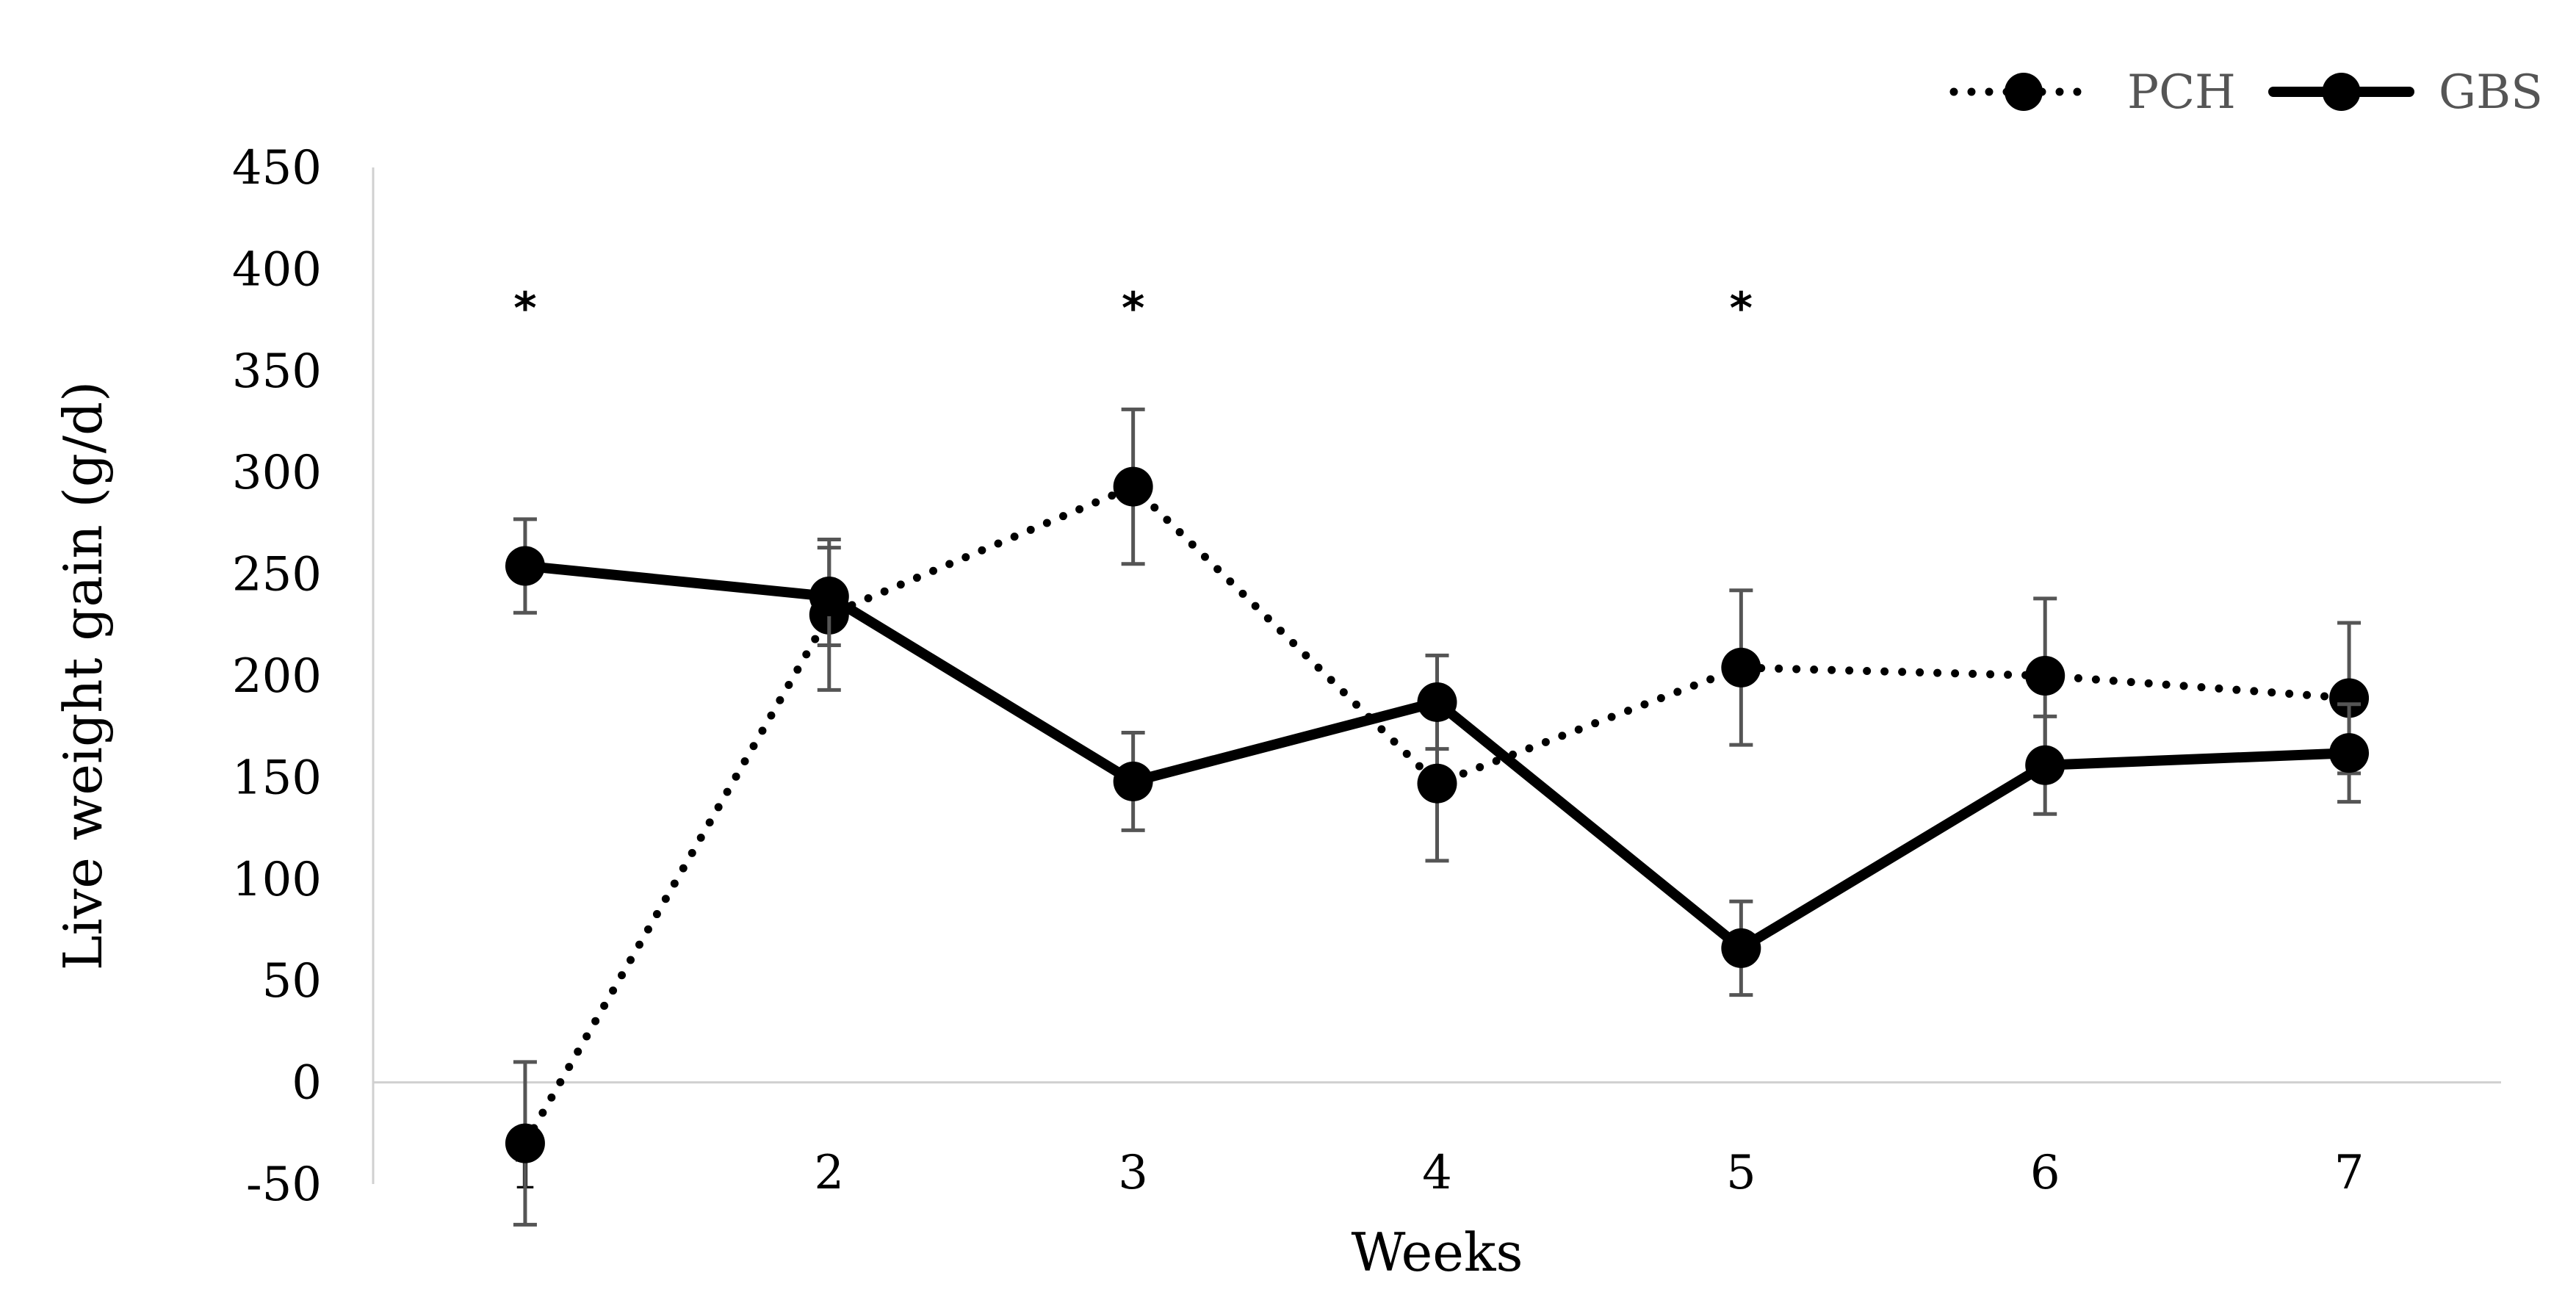  Describe the element at coordinates (277, 269) in the screenshot. I see `y-tick-label: 400` at that location.